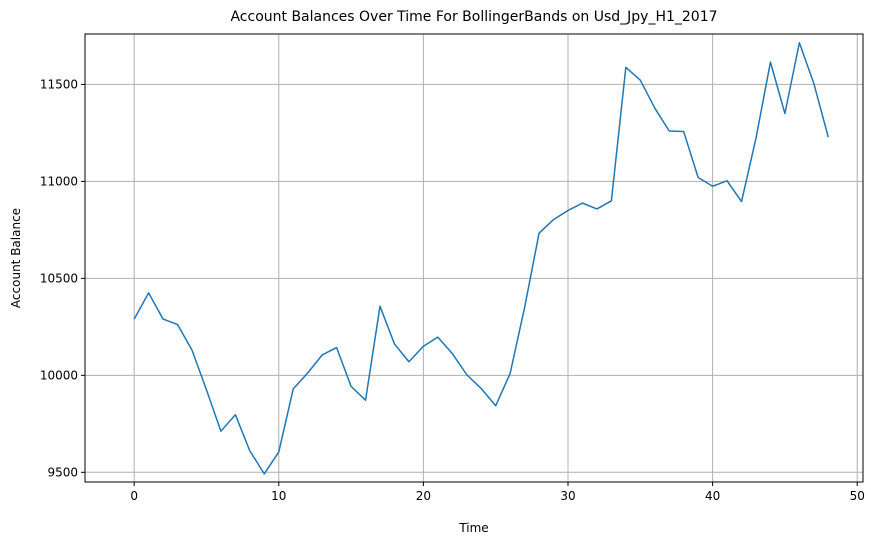 Image resolution: width=871 pixels, height=545 pixels. Describe the element at coordinates (712, 496) in the screenshot. I see `x-tick-label: 40` at that location.